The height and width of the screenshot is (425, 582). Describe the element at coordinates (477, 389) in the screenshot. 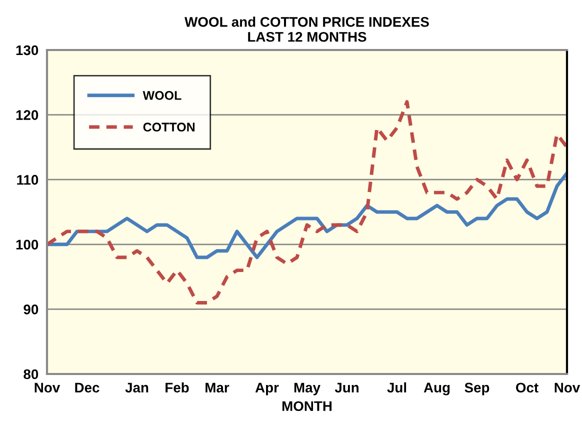

I see `x-tick-label: Sep` at that location.